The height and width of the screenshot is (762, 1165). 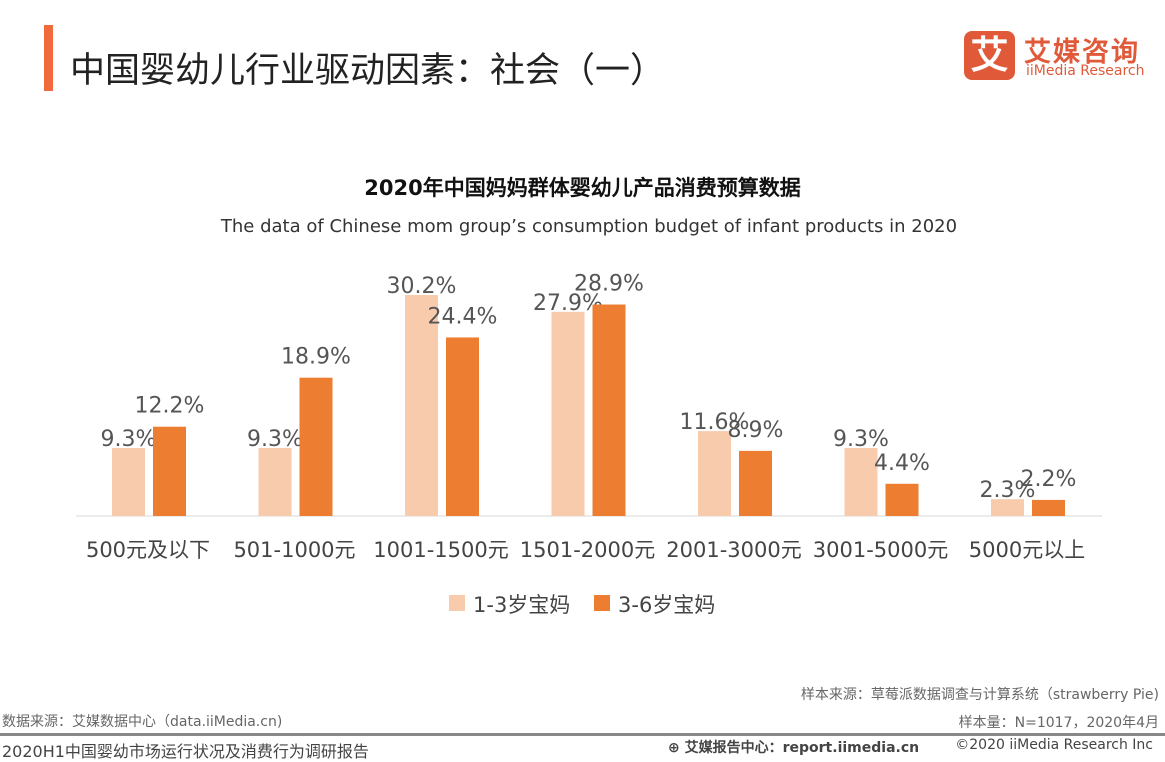 I want to click on data-source: 数据来源：艾媒数据中心（data.iiMedia.cn), so click(x=142, y=722).